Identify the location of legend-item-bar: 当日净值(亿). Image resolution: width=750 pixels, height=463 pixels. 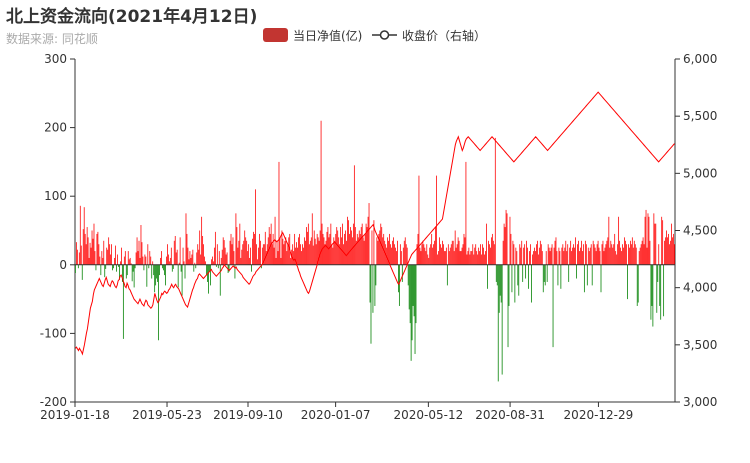
(312, 35).